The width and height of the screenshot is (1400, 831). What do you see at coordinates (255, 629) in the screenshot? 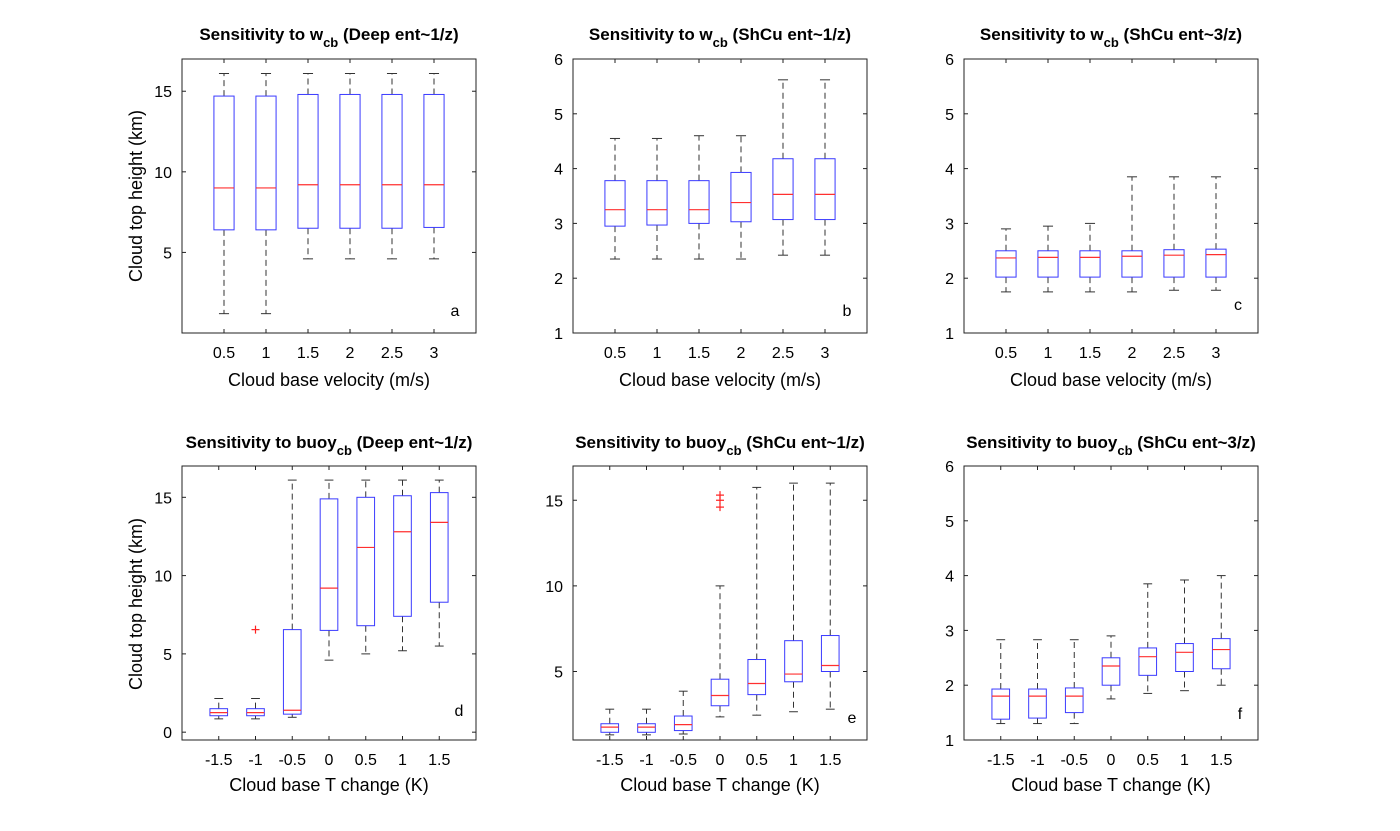
I see `outlier-marker` at bounding box center [255, 629].